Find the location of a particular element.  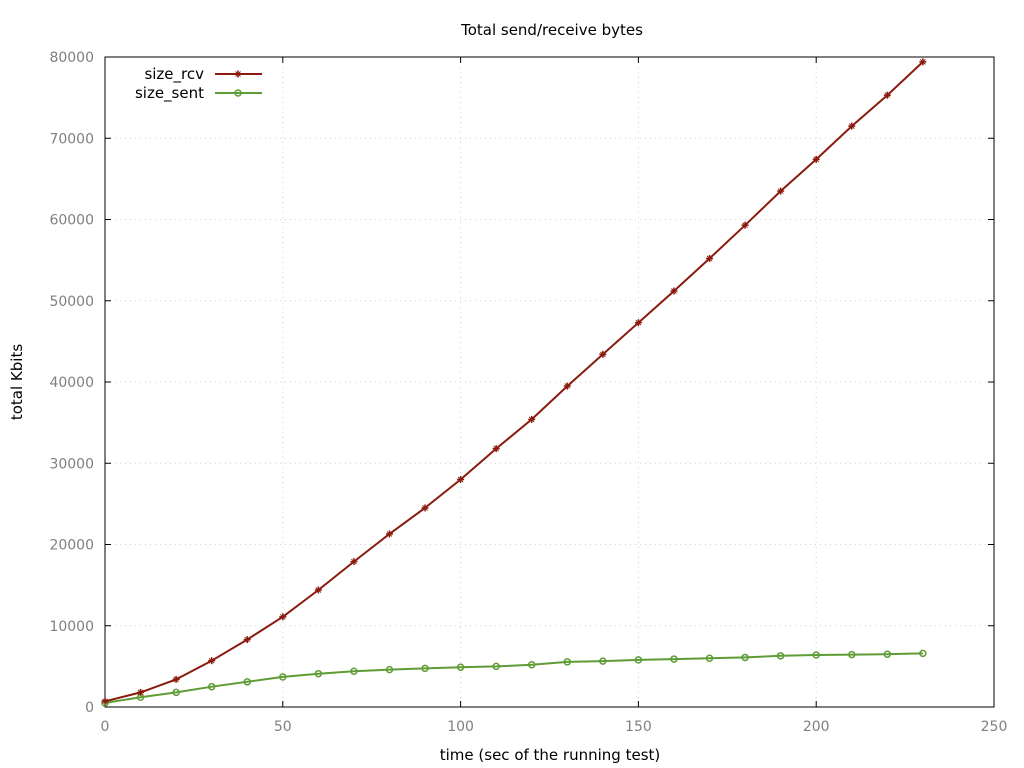

y-tick-label: 60000 is located at coordinates (71, 221).